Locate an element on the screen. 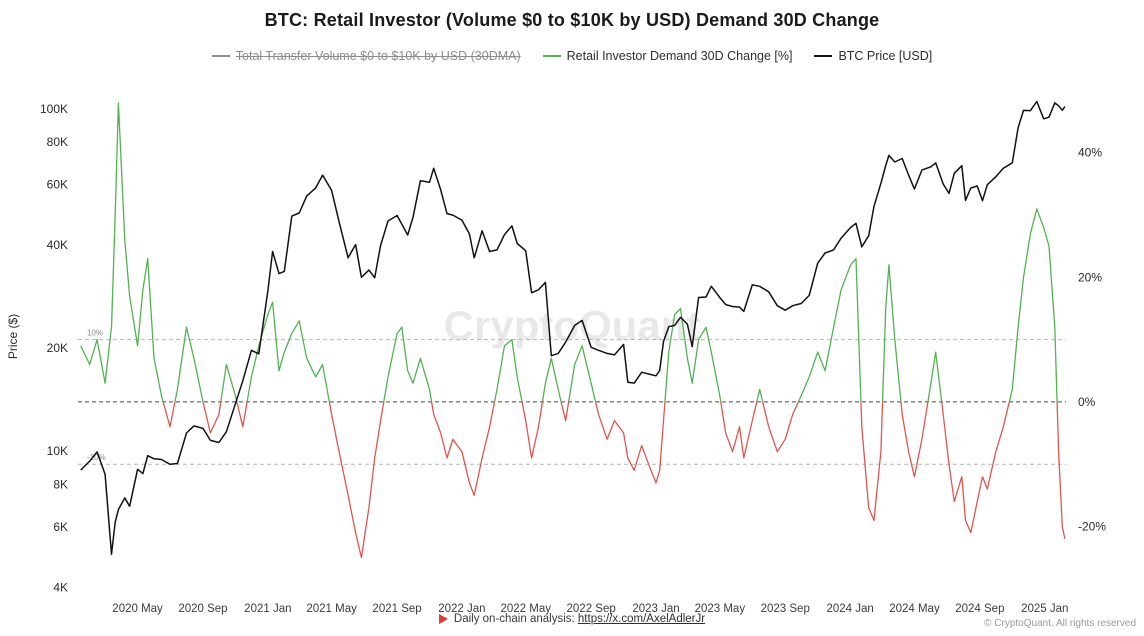  left-axis-tick-label: 40K is located at coordinates (57, 245).